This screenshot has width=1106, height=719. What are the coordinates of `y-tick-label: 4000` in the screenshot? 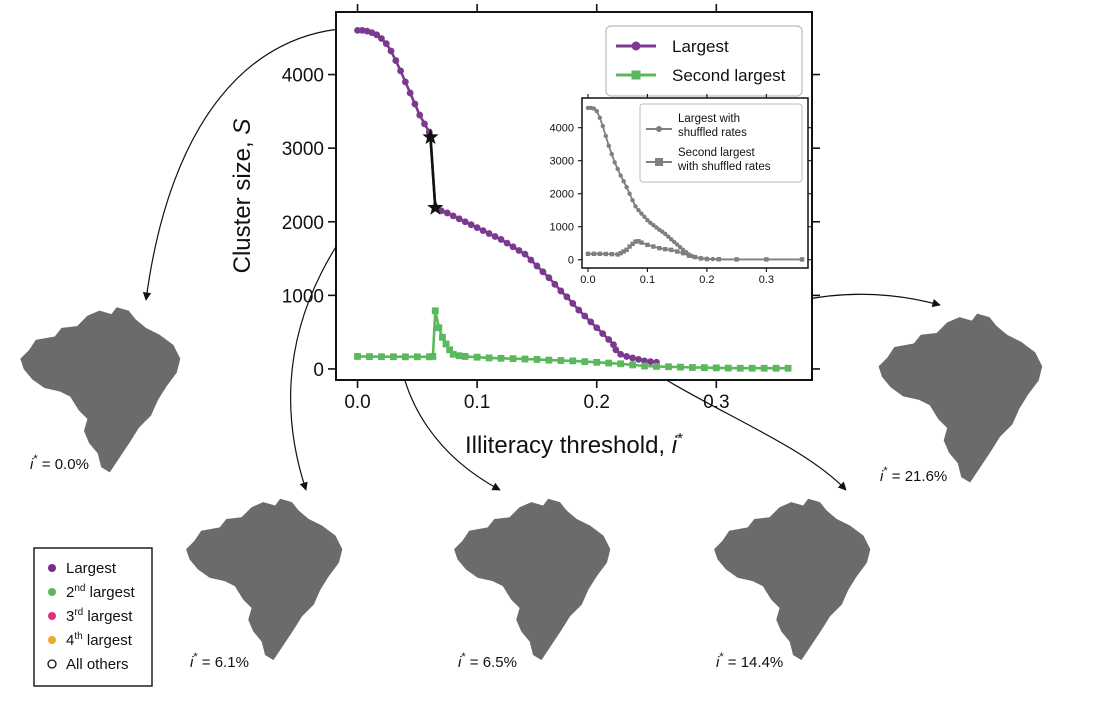 It's located at (303, 76).